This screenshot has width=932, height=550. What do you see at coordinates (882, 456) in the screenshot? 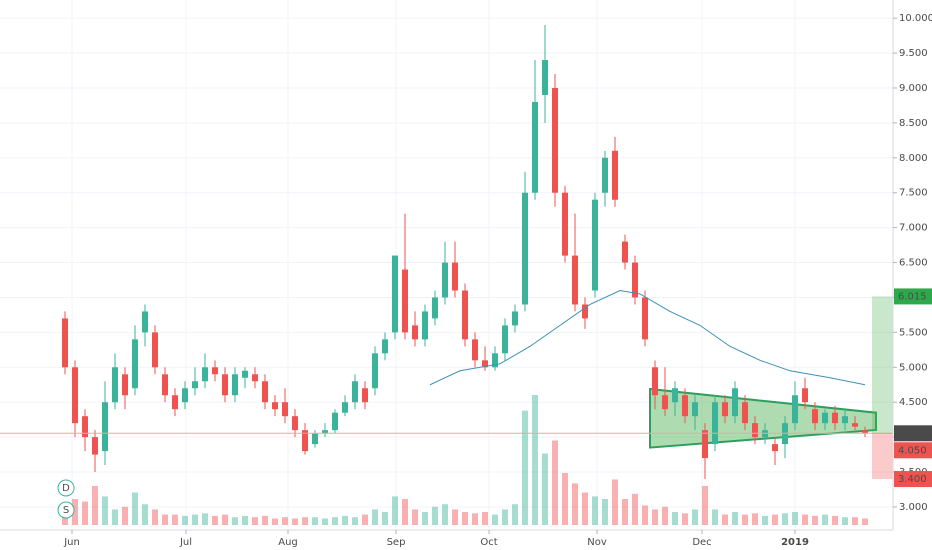
I see `position-loss` at bounding box center [882, 456].